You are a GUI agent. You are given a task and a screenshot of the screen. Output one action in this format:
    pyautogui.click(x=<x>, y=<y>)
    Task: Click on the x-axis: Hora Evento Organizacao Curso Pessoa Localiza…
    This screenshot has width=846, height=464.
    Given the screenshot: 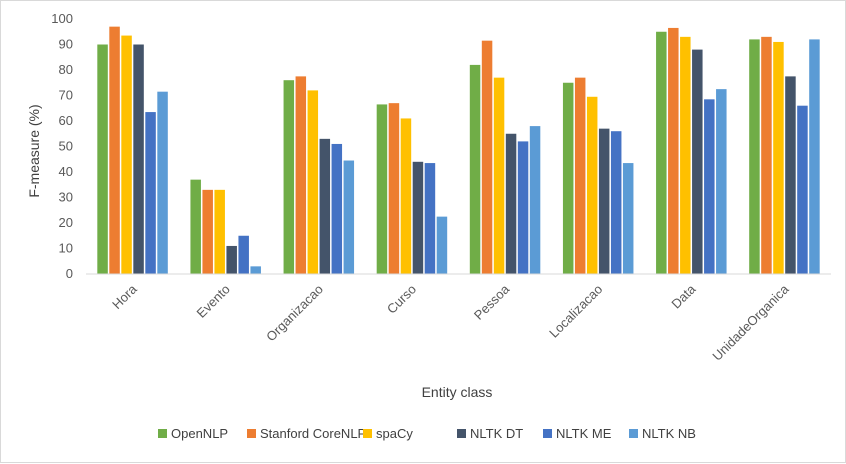 What is the action you would take?
    pyautogui.click(x=450, y=322)
    